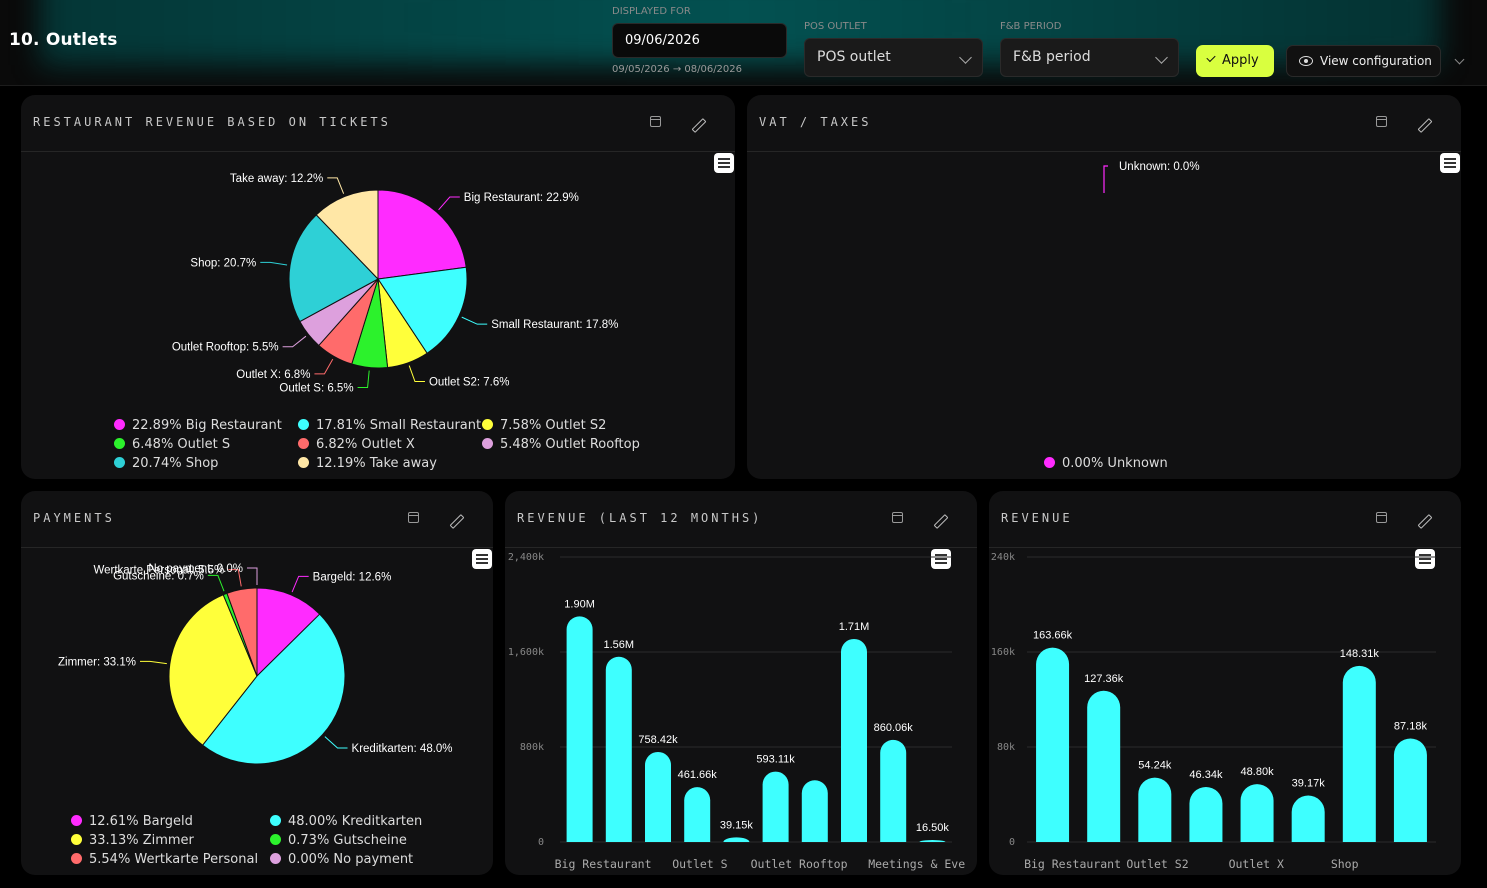  I want to click on data-label: 758.42k, so click(658, 740).